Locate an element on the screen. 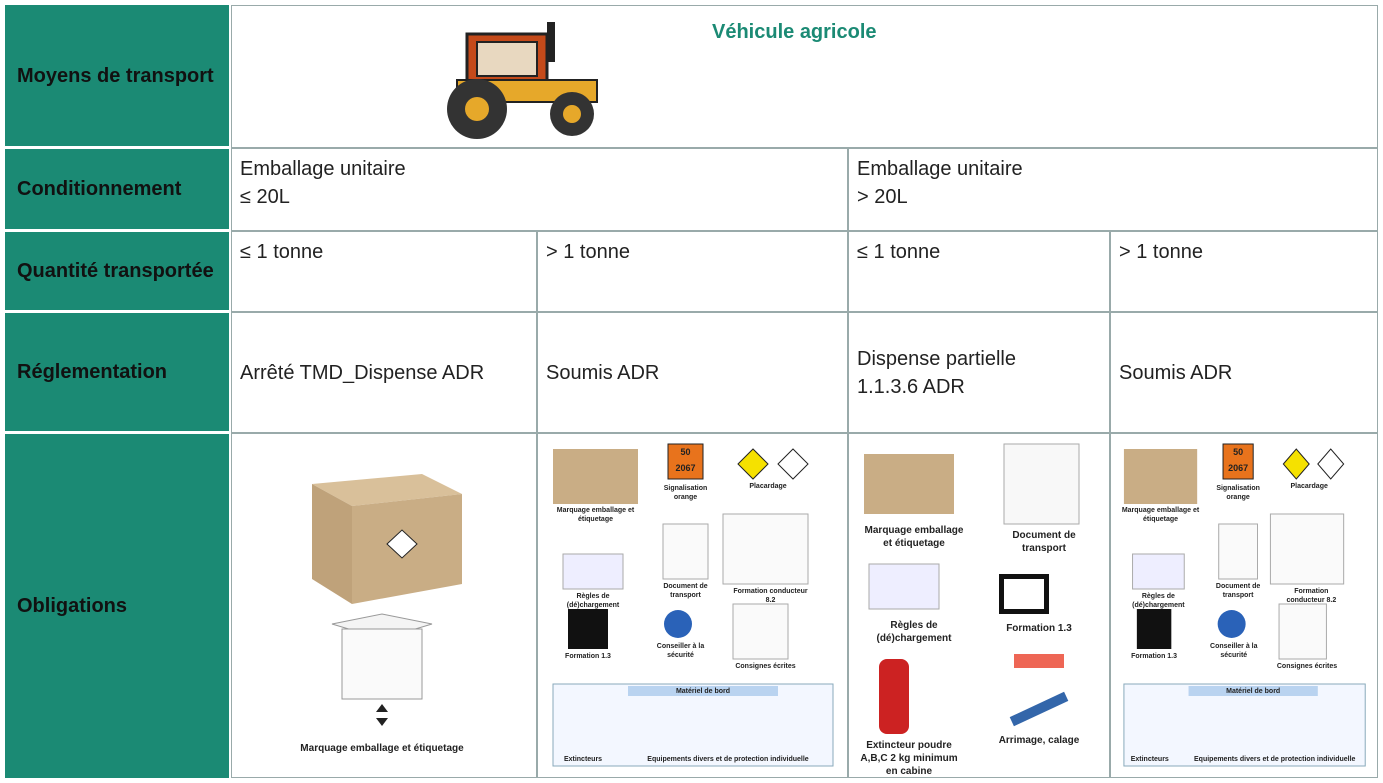 Image resolution: width=1383 pixels, height=783 pixels. package-illustration is located at coordinates (387, 600).